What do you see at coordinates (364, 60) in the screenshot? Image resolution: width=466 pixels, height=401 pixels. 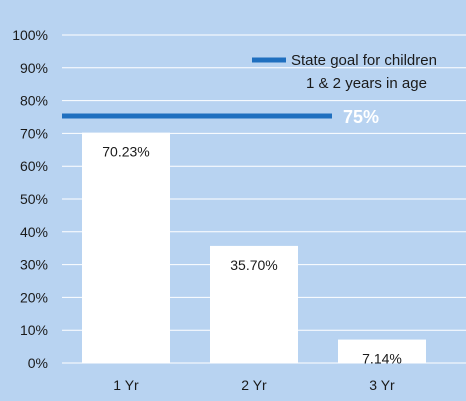 I see `legend-label-line1: State goal for children` at bounding box center [364, 60].